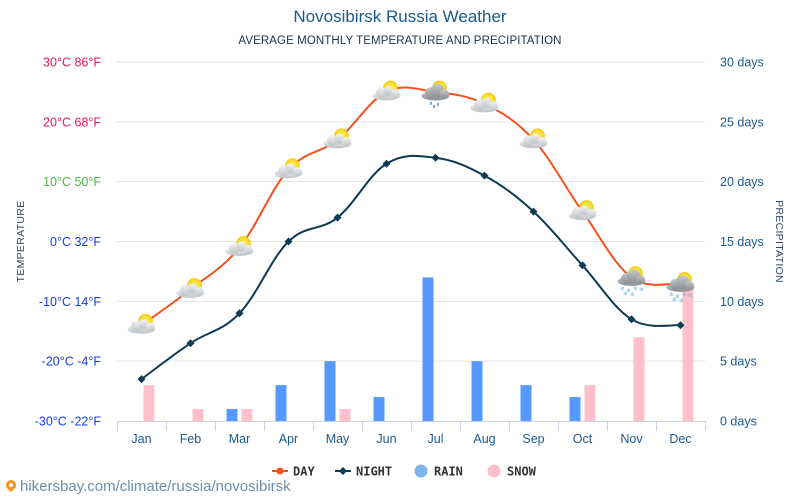  I want to click on cloudy-rain-icon, so click(435, 94).